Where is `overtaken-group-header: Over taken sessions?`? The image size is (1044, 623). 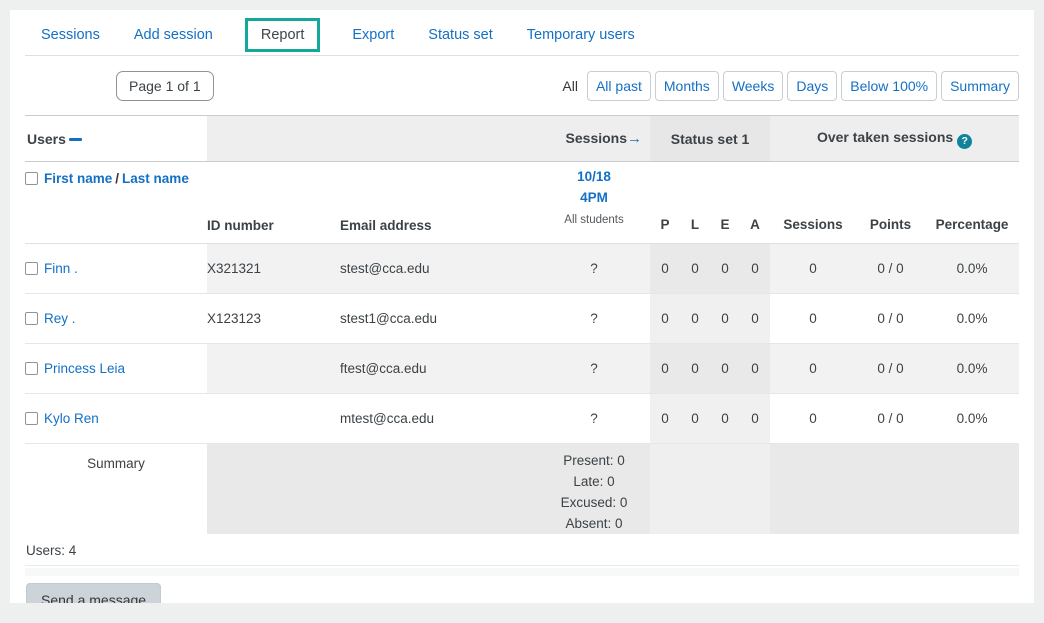
overtaken-group-header: Over taken sessions? is located at coordinates (895, 138).